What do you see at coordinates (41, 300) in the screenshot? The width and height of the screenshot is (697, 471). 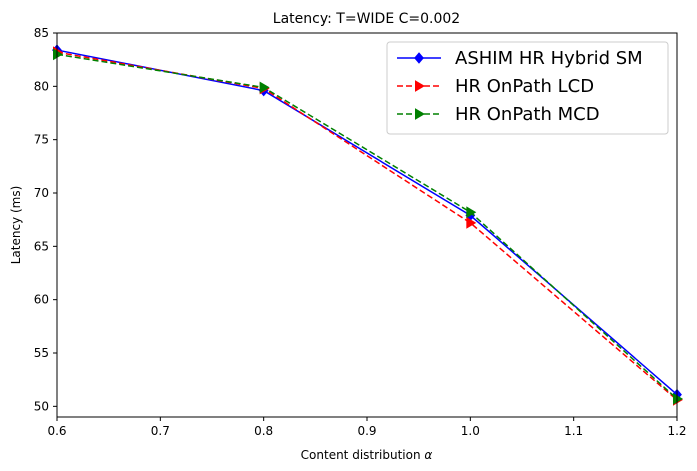 I see `y-tick-label: 60` at bounding box center [41, 300].